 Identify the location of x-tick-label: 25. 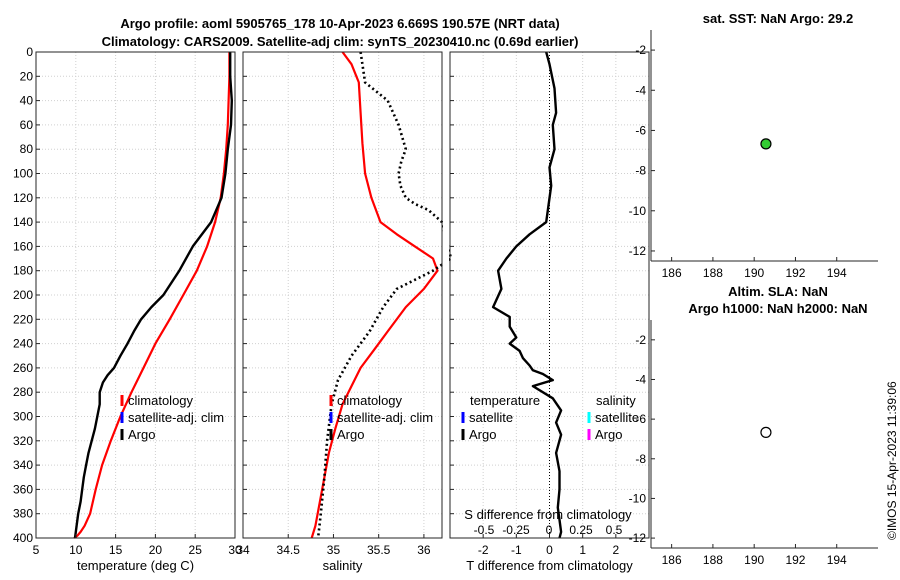
(196, 550).